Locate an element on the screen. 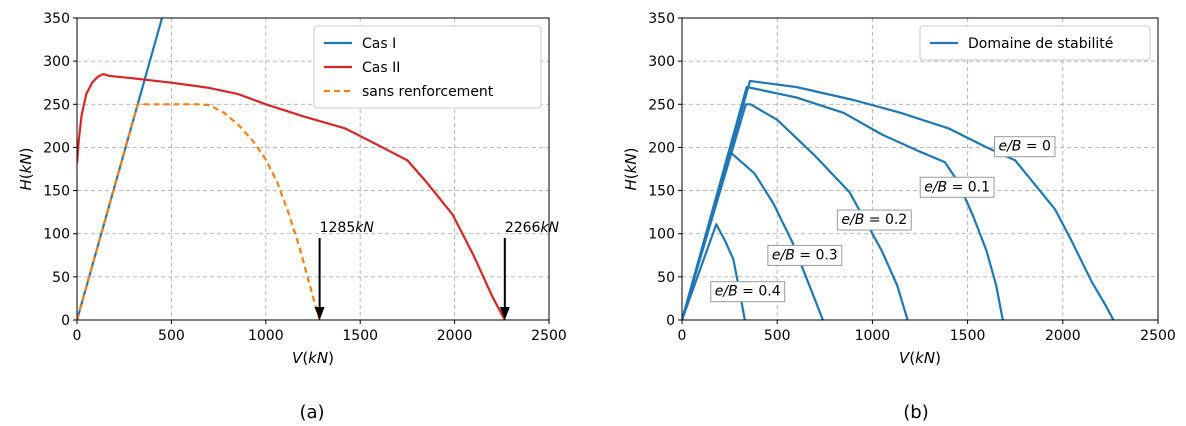 The image size is (1186, 426). legend-label: Cas II is located at coordinates (381, 68).